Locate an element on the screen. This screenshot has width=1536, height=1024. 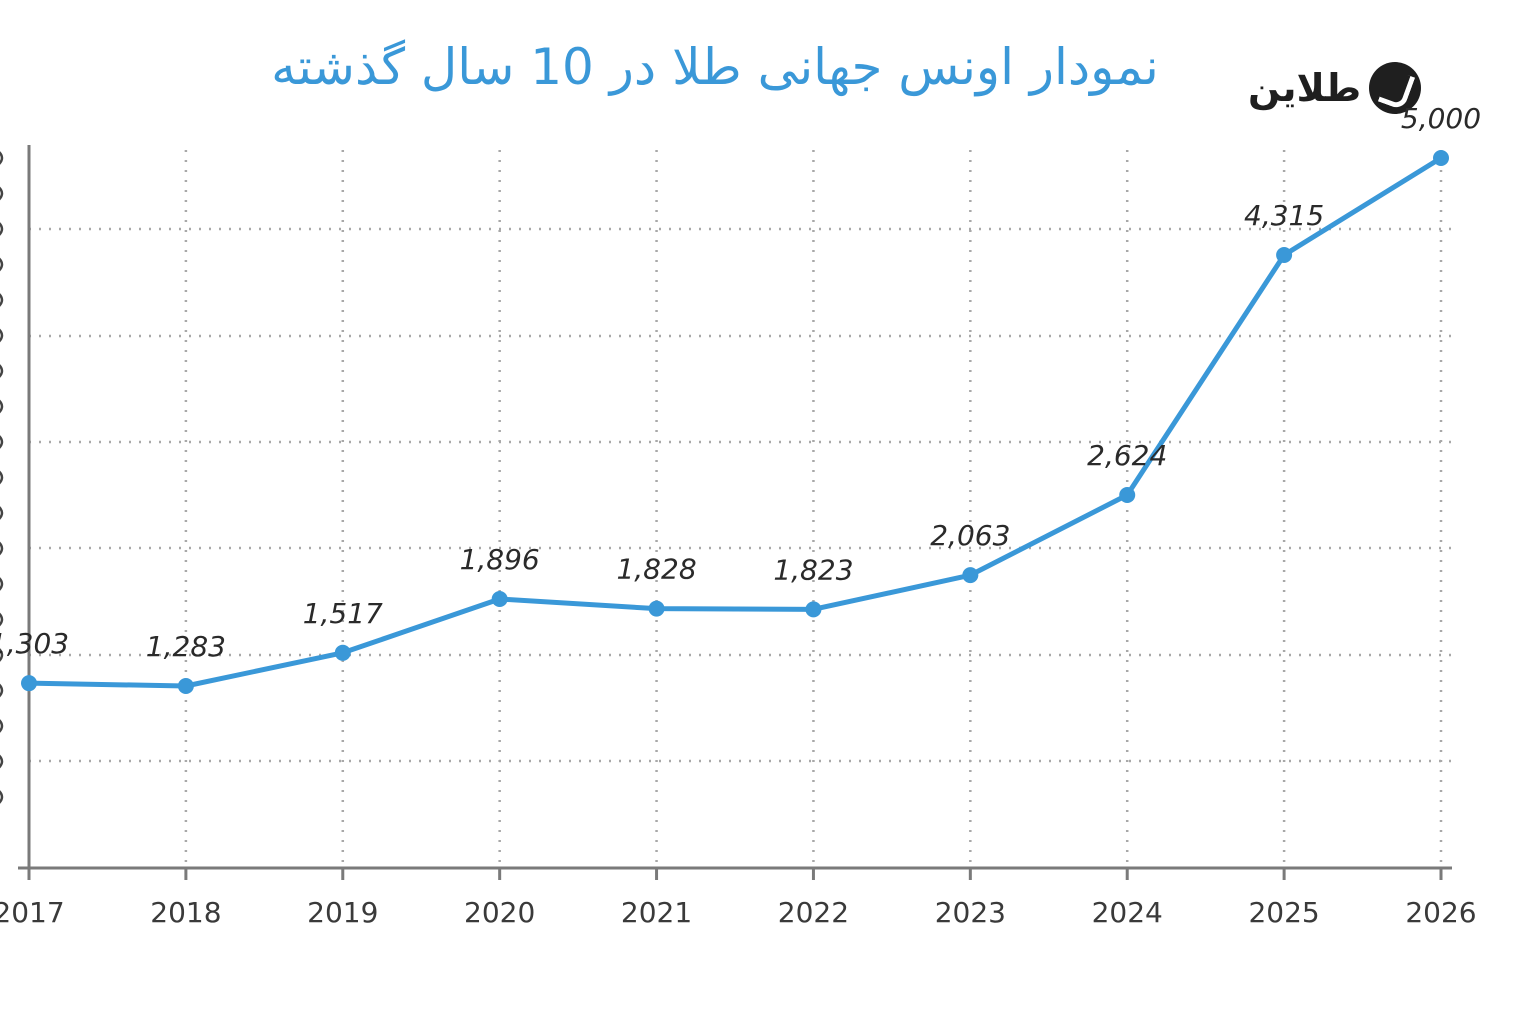
x-tick-label: 2021 is located at coordinates (656, 912).